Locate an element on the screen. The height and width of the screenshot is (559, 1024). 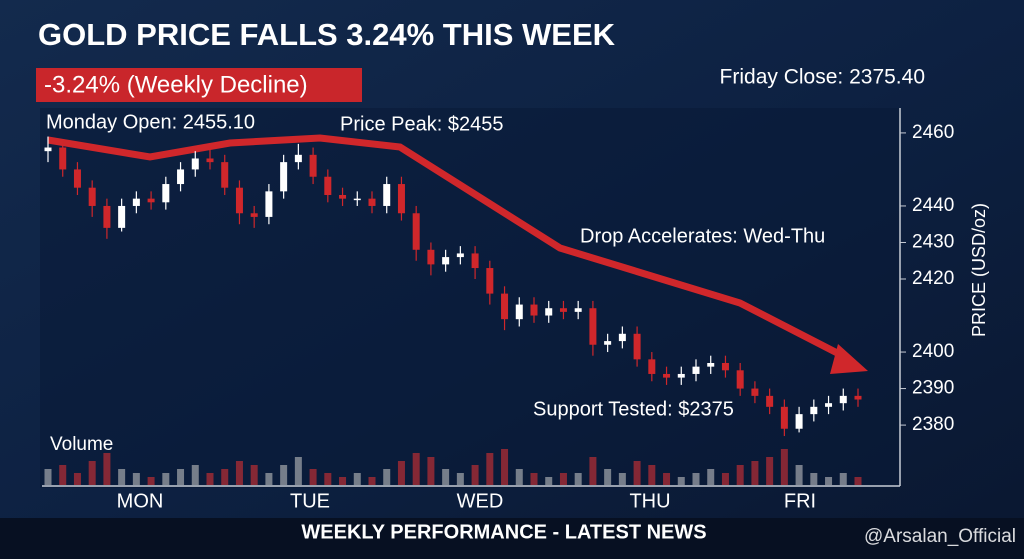
y-tick-label: 2420 is located at coordinates (933, 278).